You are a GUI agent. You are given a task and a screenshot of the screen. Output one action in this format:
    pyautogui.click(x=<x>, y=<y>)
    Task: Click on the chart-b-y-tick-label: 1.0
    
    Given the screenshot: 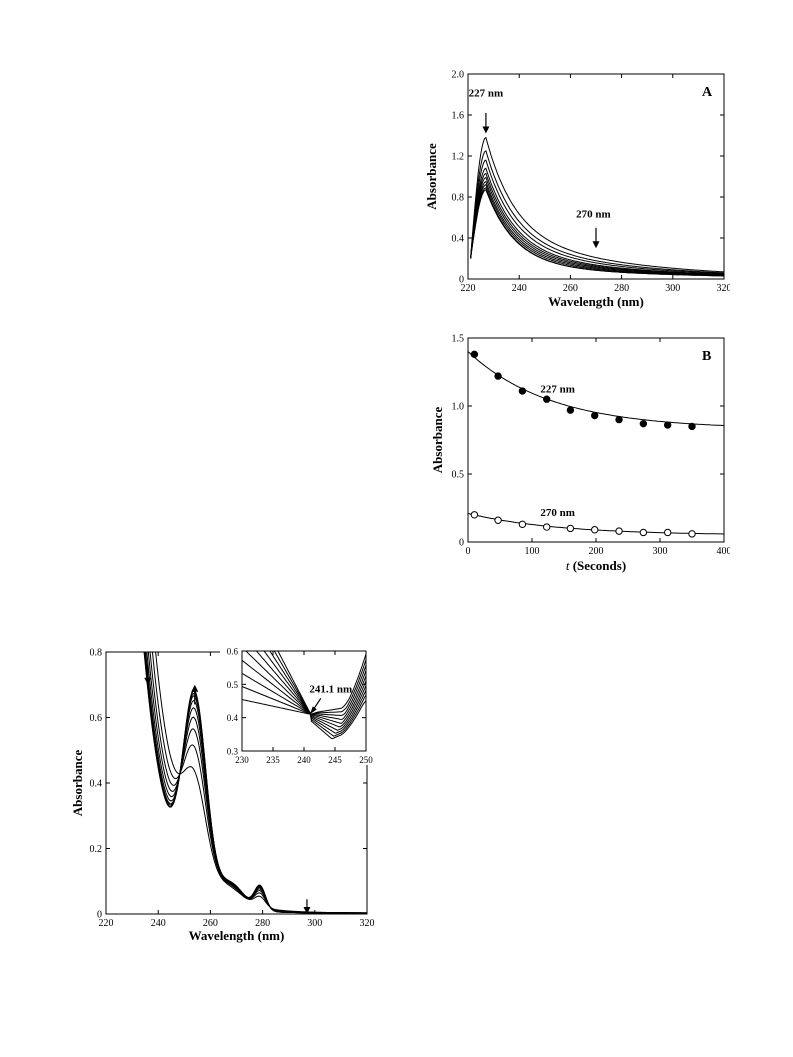 What is the action you would take?
    pyautogui.click(x=458, y=407)
    